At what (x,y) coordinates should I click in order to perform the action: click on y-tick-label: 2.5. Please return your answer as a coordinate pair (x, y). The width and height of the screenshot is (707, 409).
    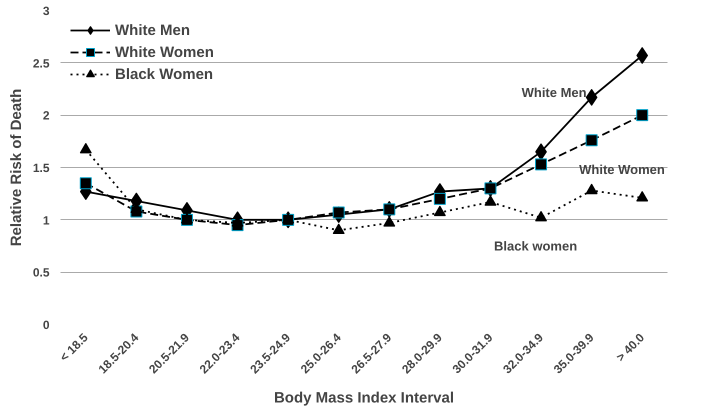
    Looking at the image, I should click on (41, 63).